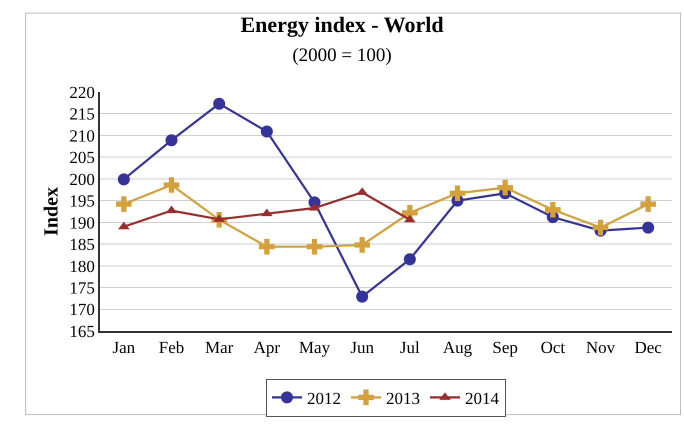  I want to click on x-tick-label: Nov, so click(601, 348).